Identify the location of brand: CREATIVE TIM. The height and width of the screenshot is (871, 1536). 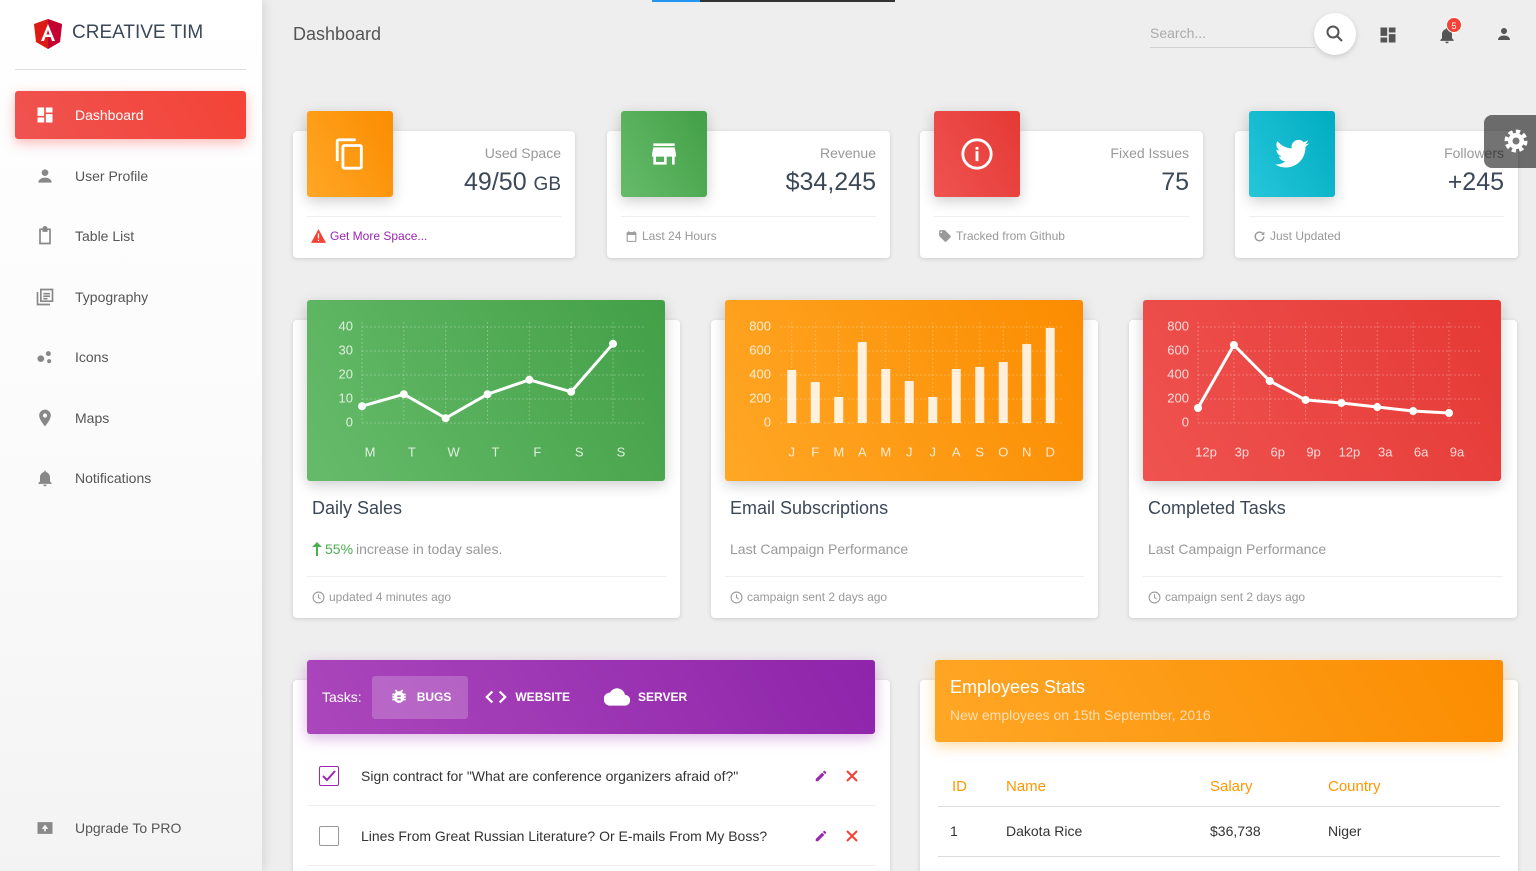
(138, 32).